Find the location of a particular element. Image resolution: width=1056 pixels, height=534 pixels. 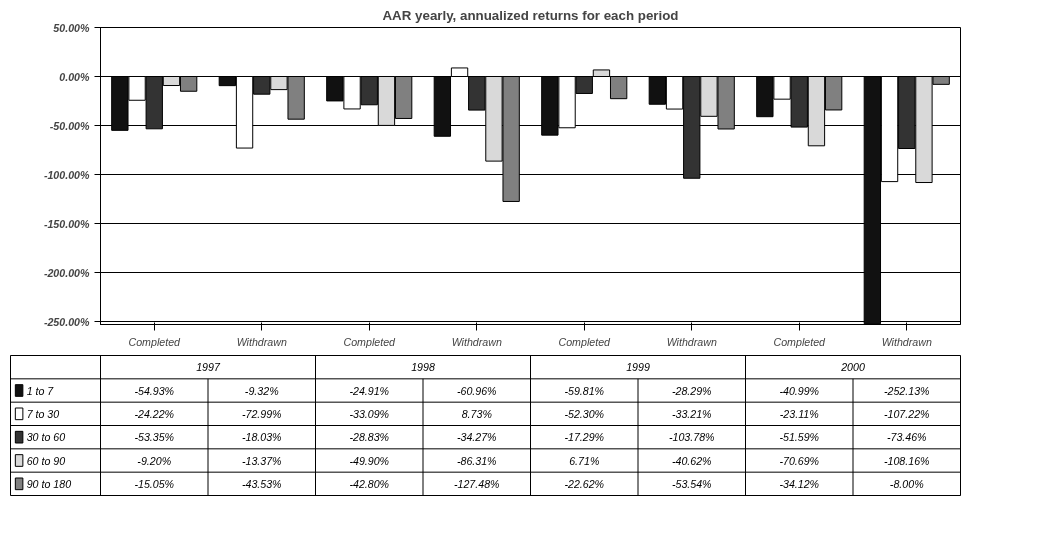

data-label: -52.30% is located at coordinates (584, 413).